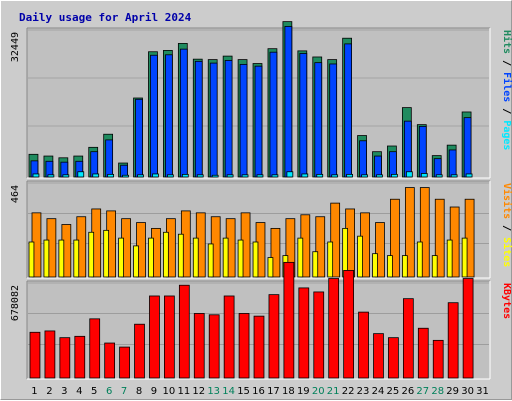 Image resolution: width=512 pixels, height=401 pixels. What do you see at coordinates (506, 301) in the screenshot?
I see `legend-label-kbytes: KBytes` at bounding box center [506, 301].